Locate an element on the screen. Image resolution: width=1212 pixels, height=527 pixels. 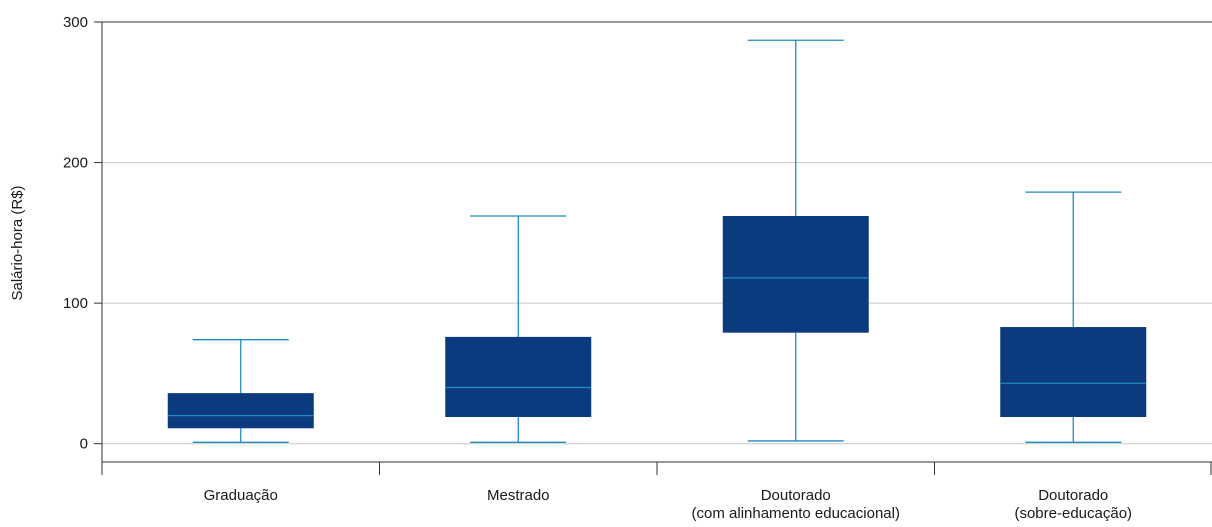
y-tick-label-200: 200 is located at coordinates (75, 163).